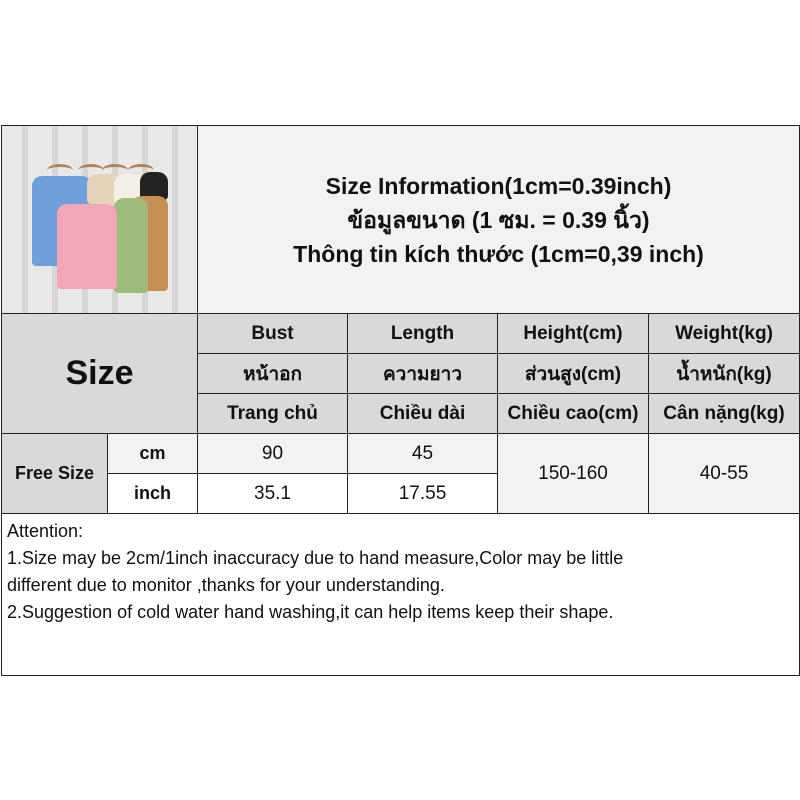  Describe the element at coordinates (573, 473) in the screenshot. I see `height-value: 150-160` at that location.